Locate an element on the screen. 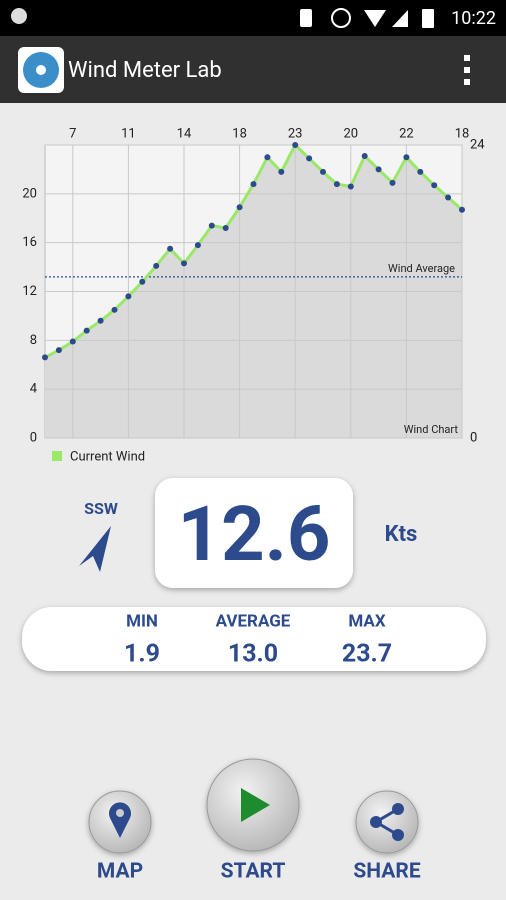  x-tick-label: 11 is located at coordinates (128, 133).